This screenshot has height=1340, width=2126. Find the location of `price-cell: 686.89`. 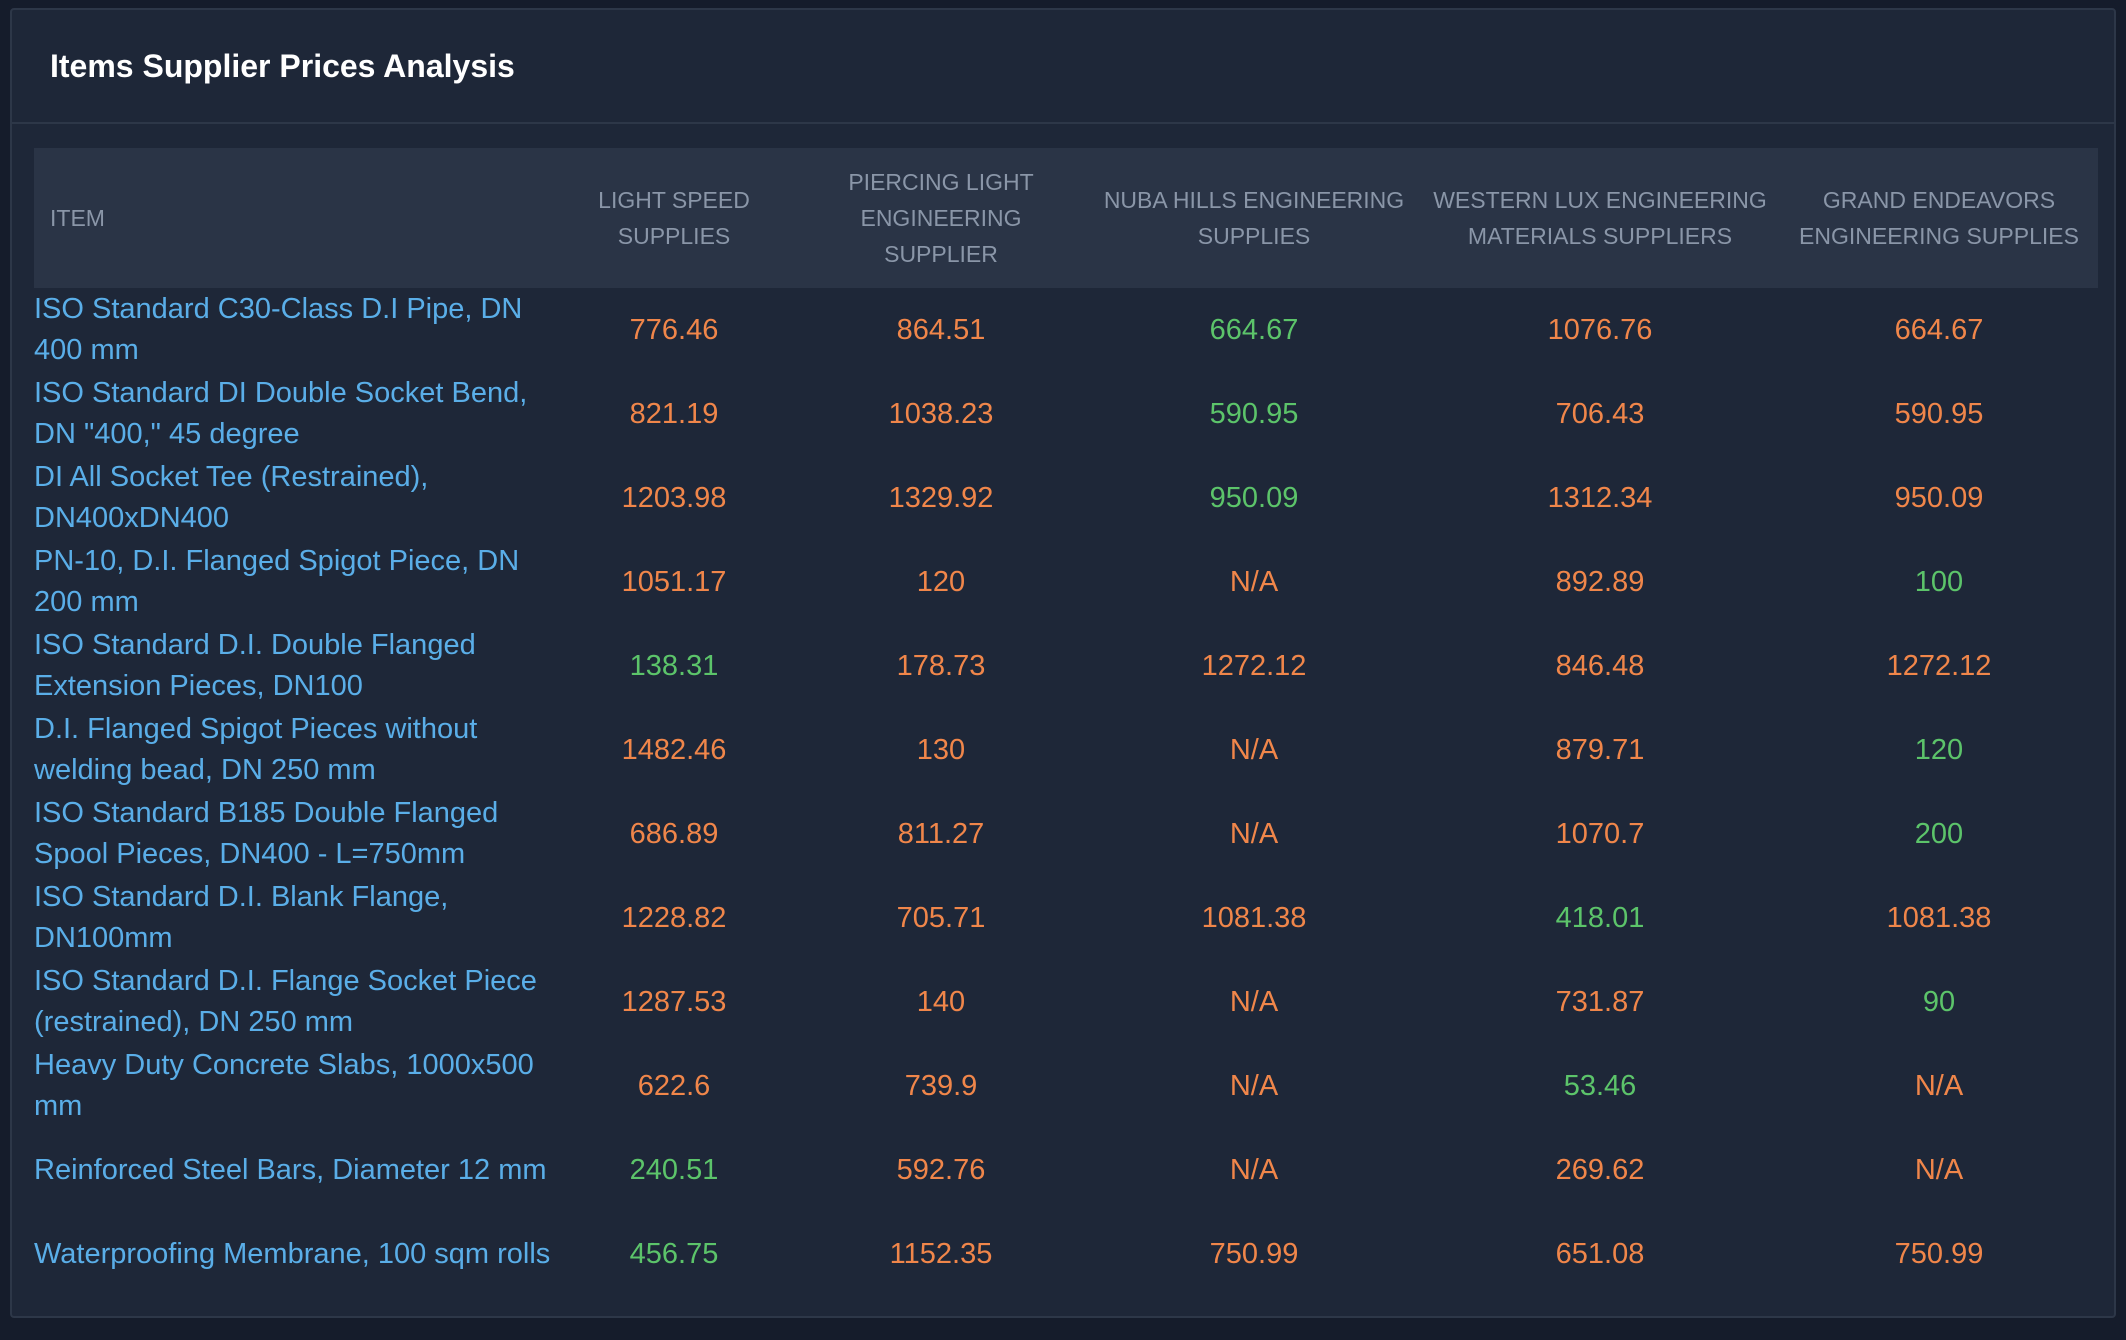

price-cell: 686.89 is located at coordinates (674, 833).